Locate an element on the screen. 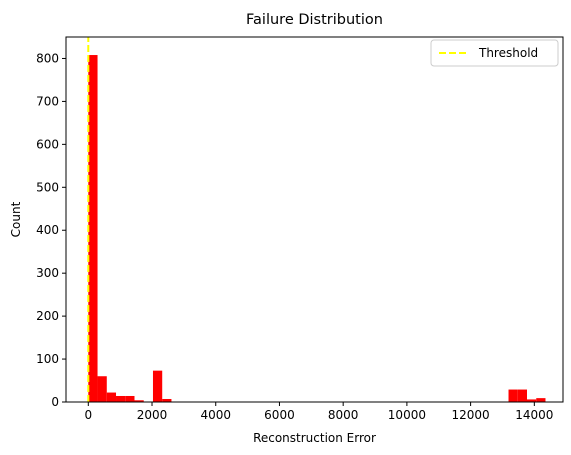 This screenshot has width=571, height=455. y-axis-ticks: 0 100 200 300 400 500 600 700 800 is located at coordinates (51, 230).